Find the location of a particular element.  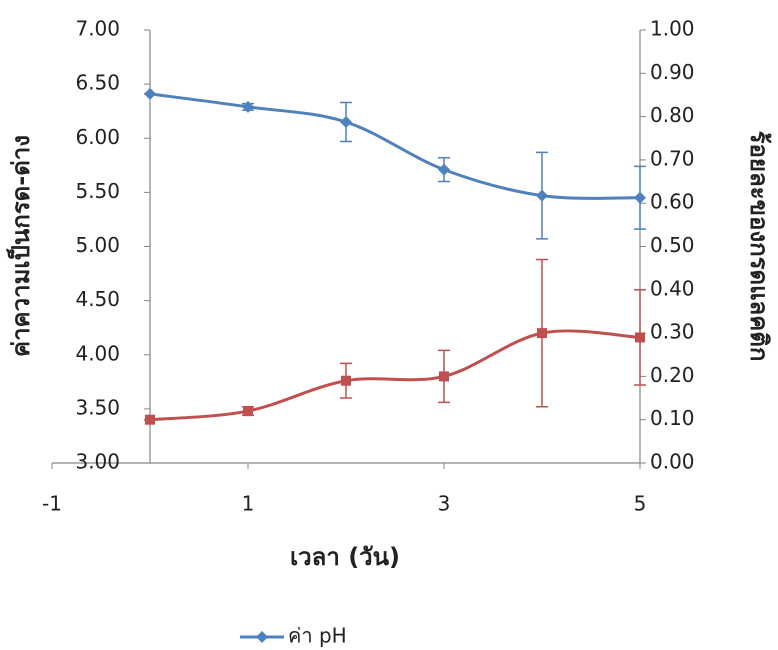

y-tick-label: 7.00 is located at coordinates (97, 29).